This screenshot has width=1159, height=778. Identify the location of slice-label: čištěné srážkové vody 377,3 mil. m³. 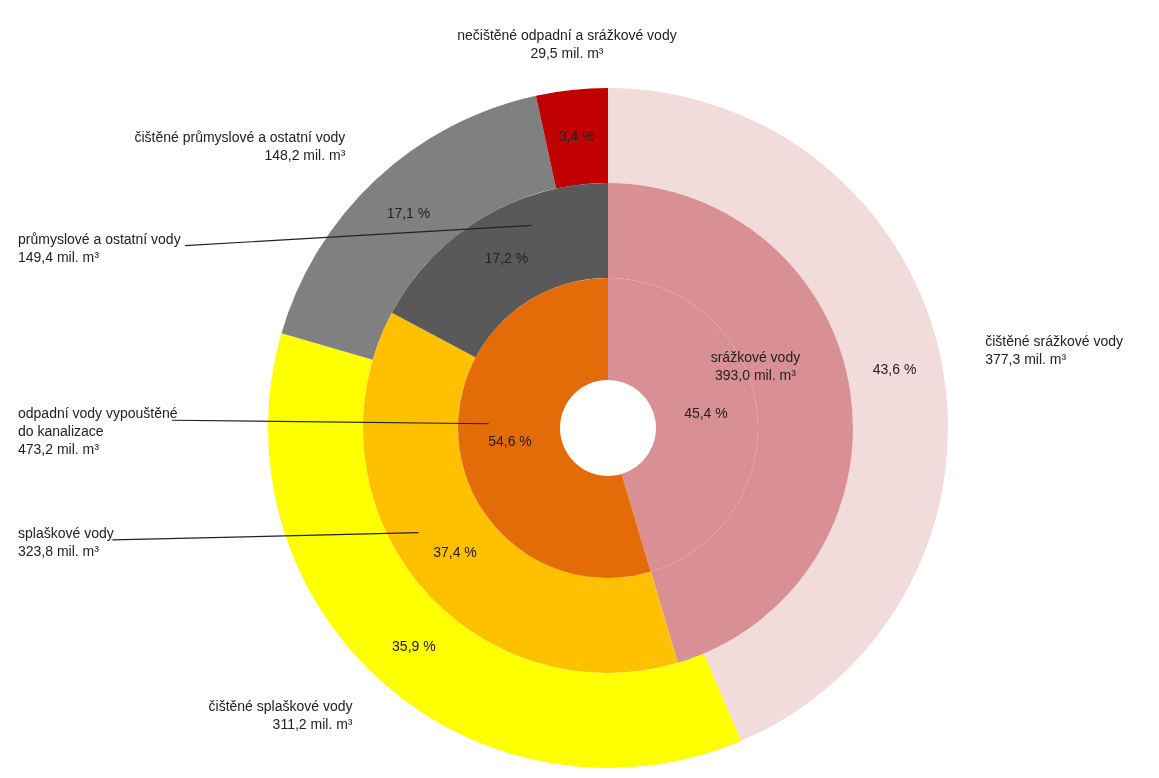
(1054, 349).